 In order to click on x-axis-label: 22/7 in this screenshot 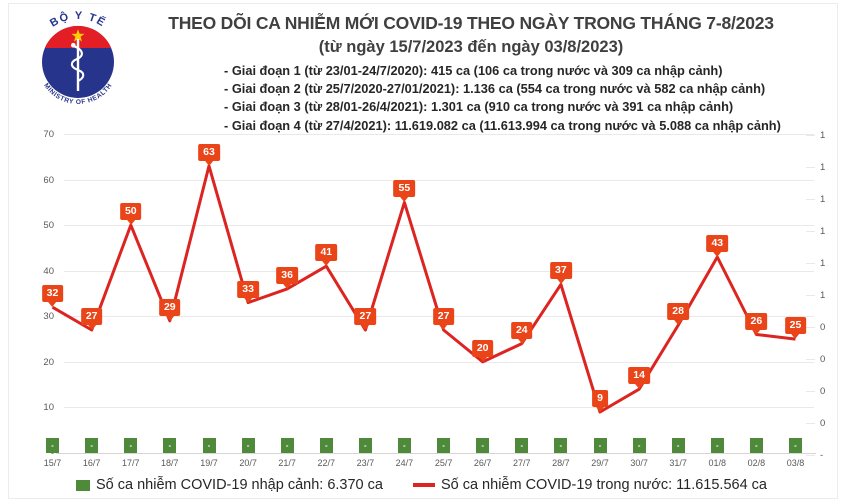, I will do `click(326, 463)`.